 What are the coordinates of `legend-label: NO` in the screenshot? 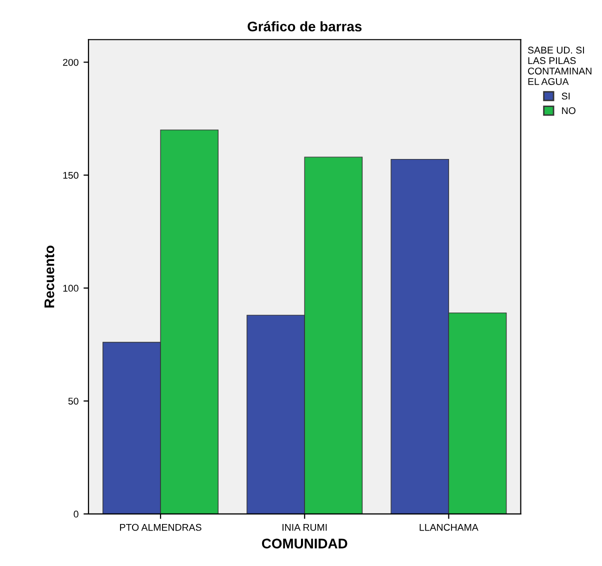 It's located at (569, 110).